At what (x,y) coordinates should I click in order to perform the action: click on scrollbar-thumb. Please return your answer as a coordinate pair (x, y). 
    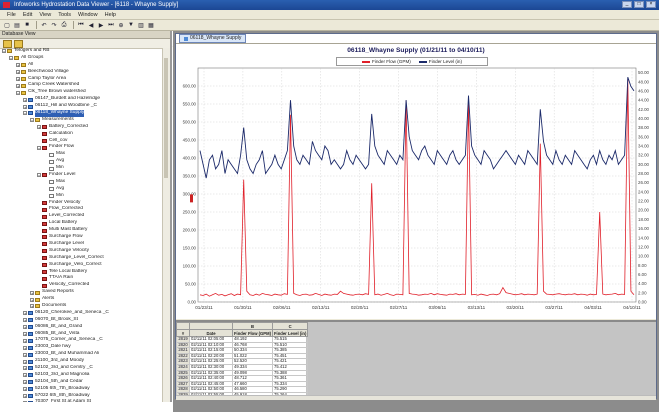
    Looking at the image, I should click on (166, 118).